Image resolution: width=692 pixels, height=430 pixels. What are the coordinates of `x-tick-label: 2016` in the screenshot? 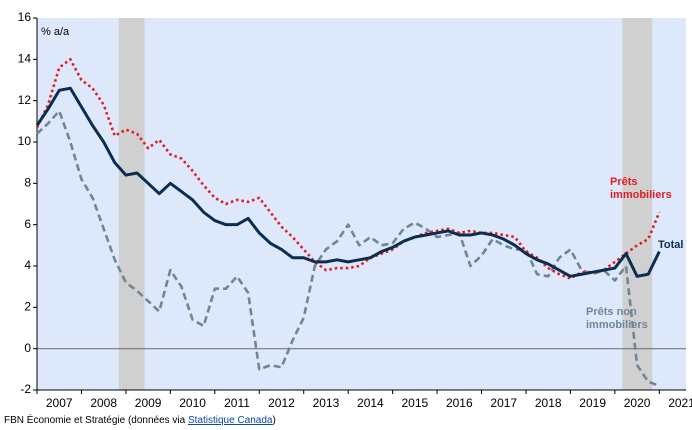 It's located at (459, 403).